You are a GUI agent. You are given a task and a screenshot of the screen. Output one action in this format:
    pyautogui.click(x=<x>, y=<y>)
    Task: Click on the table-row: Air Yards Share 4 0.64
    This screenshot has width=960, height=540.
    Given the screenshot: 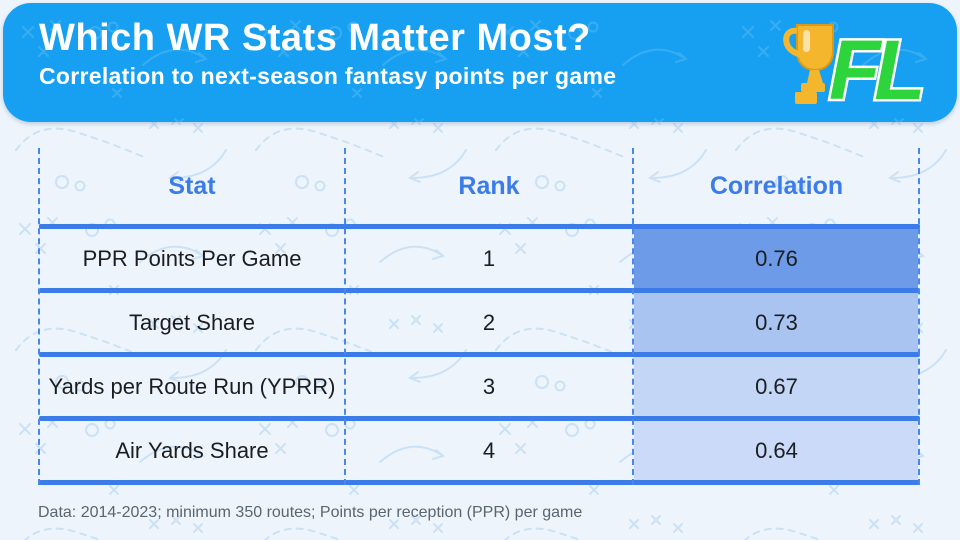 What is the action you would take?
    pyautogui.click(x=479, y=450)
    